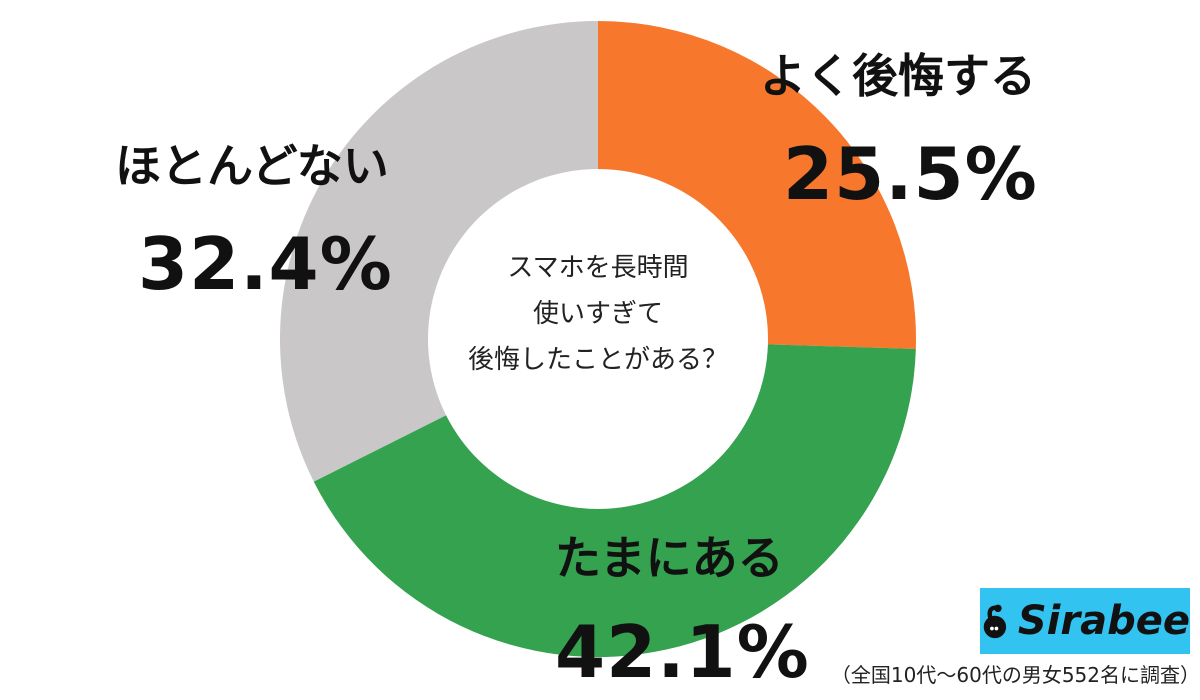  I want to click on logo-text: Sirabee, so click(1103, 621).